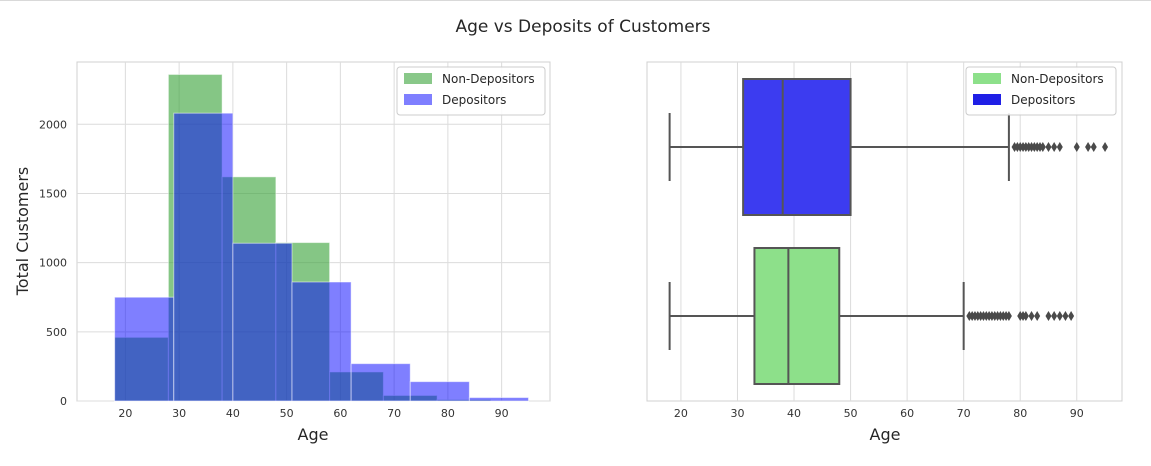 This screenshot has height=466, width=1151. What do you see at coordinates (474, 100) in the screenshot?
I see `legend-label-depositors: Depositors` at bounding box center [474, 100].